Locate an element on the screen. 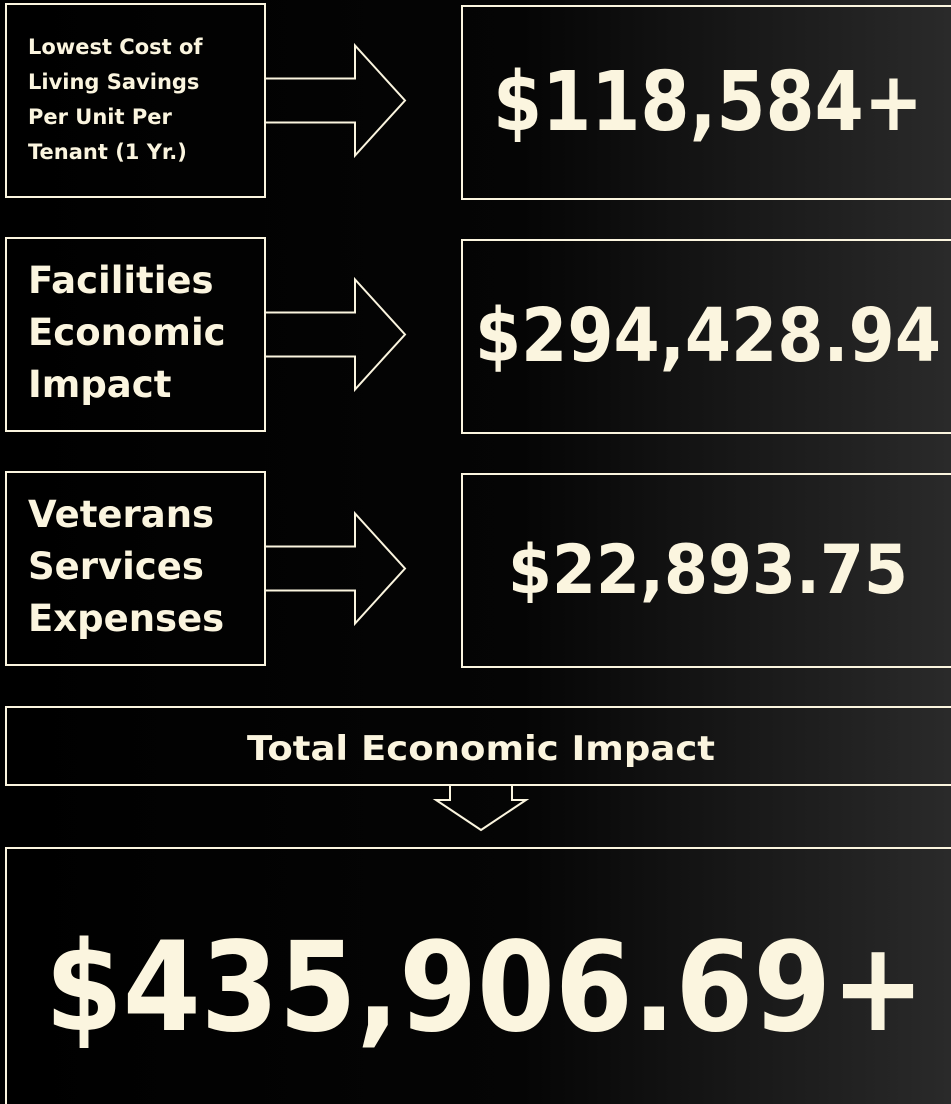 This screenshot has width=951, height=1104. total-label-box is located at coordinates (478, 746).